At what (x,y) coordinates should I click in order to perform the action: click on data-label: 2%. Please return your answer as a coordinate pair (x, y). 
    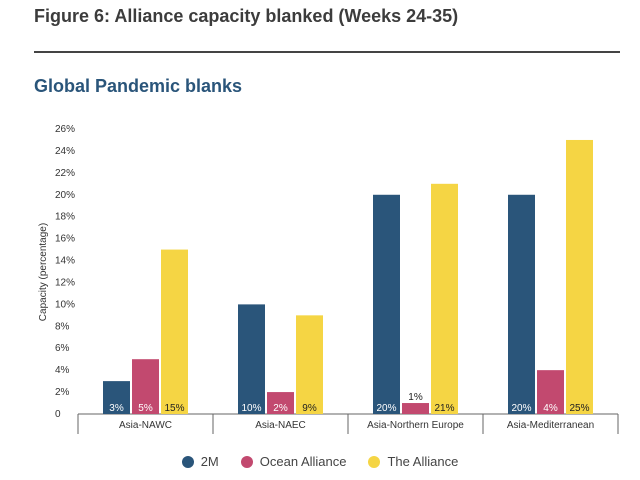
    Looking at the image, I should click on (280, 408).